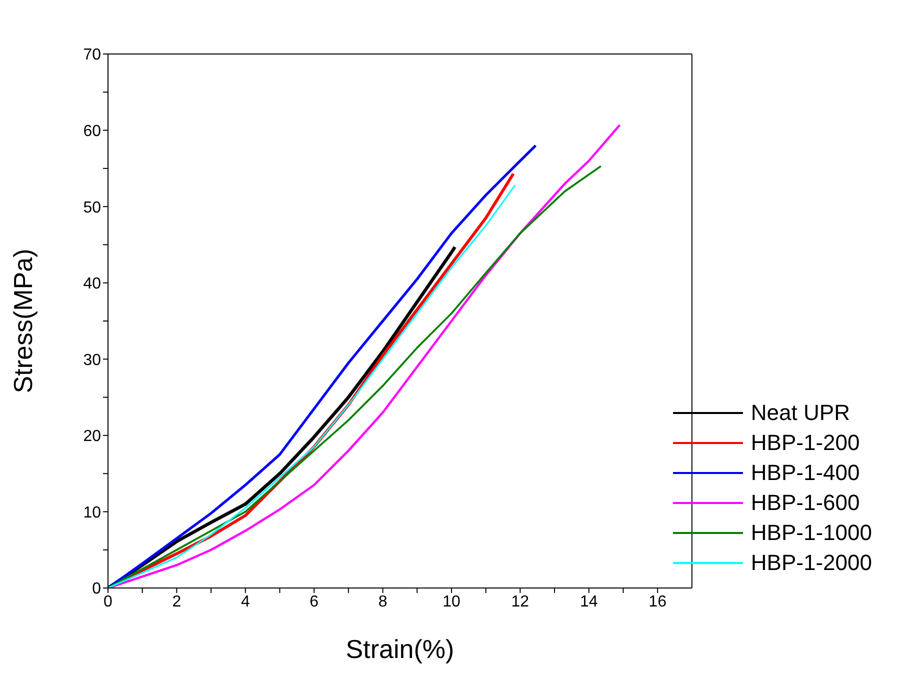 This screenshot has width=900, height=700. I want to click on legend-label: HBP-1-600, so click(805, 503).